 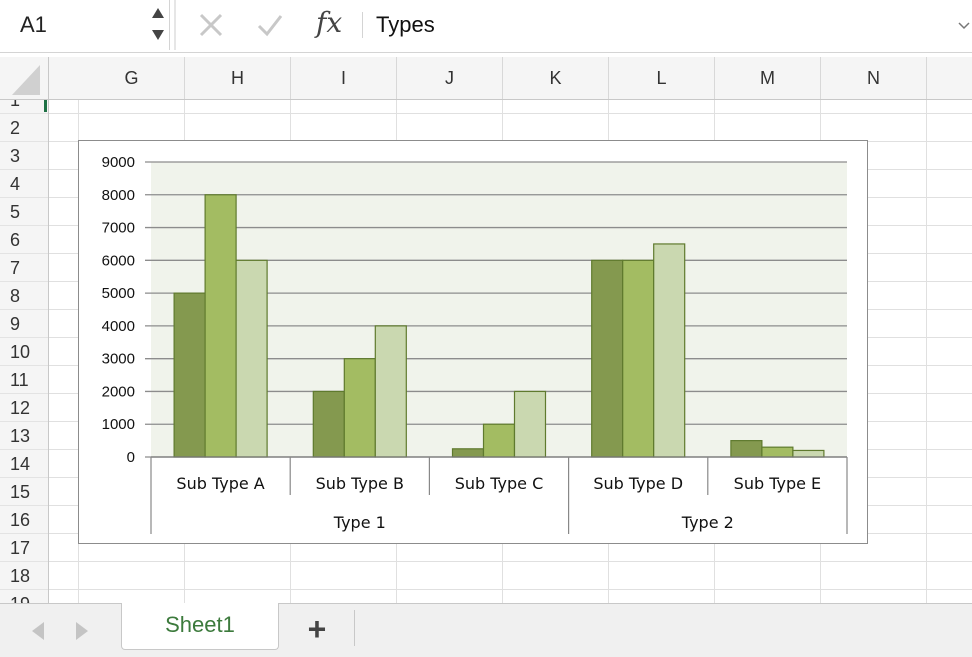 I want to click on row-header-9: 9, so click(x=24, y=324).